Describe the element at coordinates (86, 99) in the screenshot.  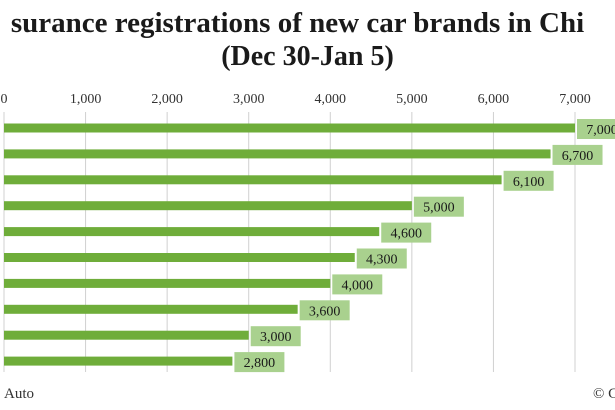
I see `x-tick-label: 1,000` at that location.